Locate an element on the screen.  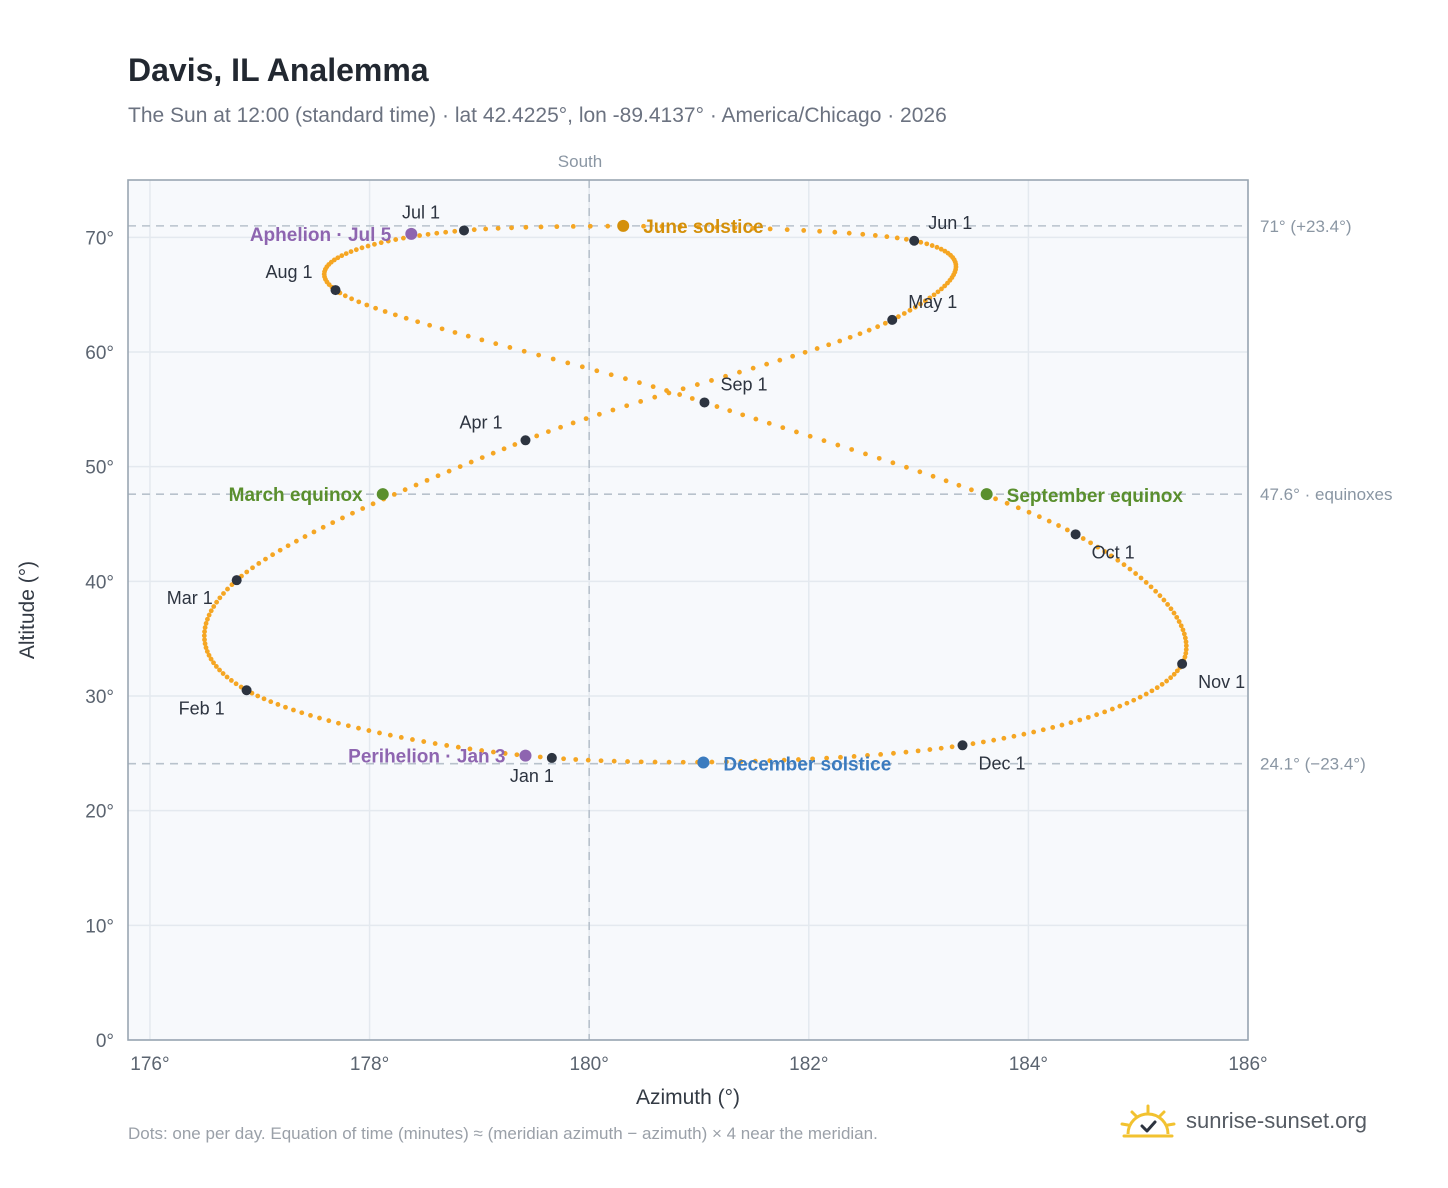
month-label: Jul 1 is located at coordinates (421, 212).